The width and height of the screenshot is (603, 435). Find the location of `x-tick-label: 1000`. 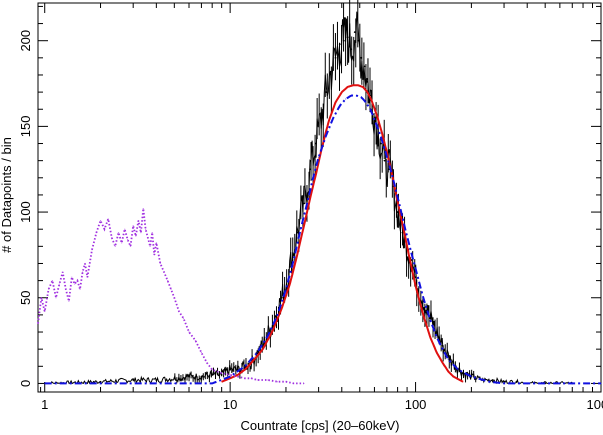

x-tick-label: 1000 is located at coordinates (595, 404).